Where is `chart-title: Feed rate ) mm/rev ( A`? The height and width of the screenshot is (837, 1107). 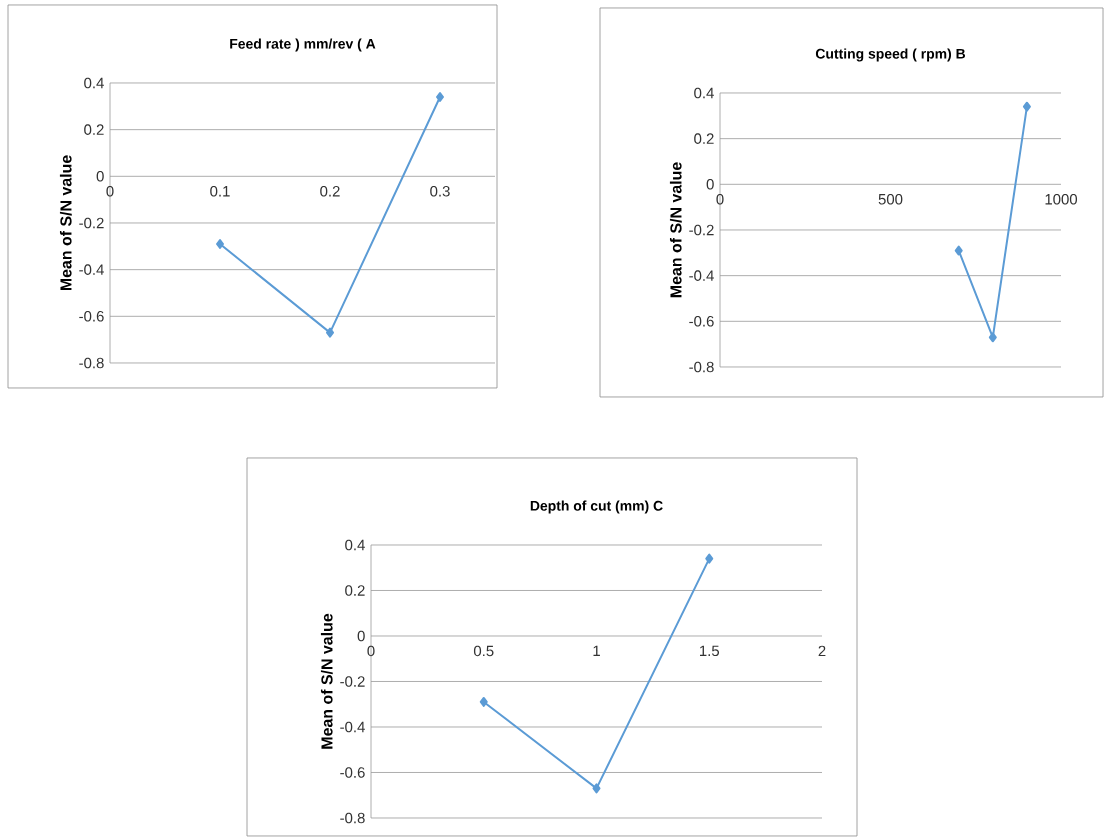 chart-title: Feed rate ) mm/rev ( A is located at coordinates (303, 45).